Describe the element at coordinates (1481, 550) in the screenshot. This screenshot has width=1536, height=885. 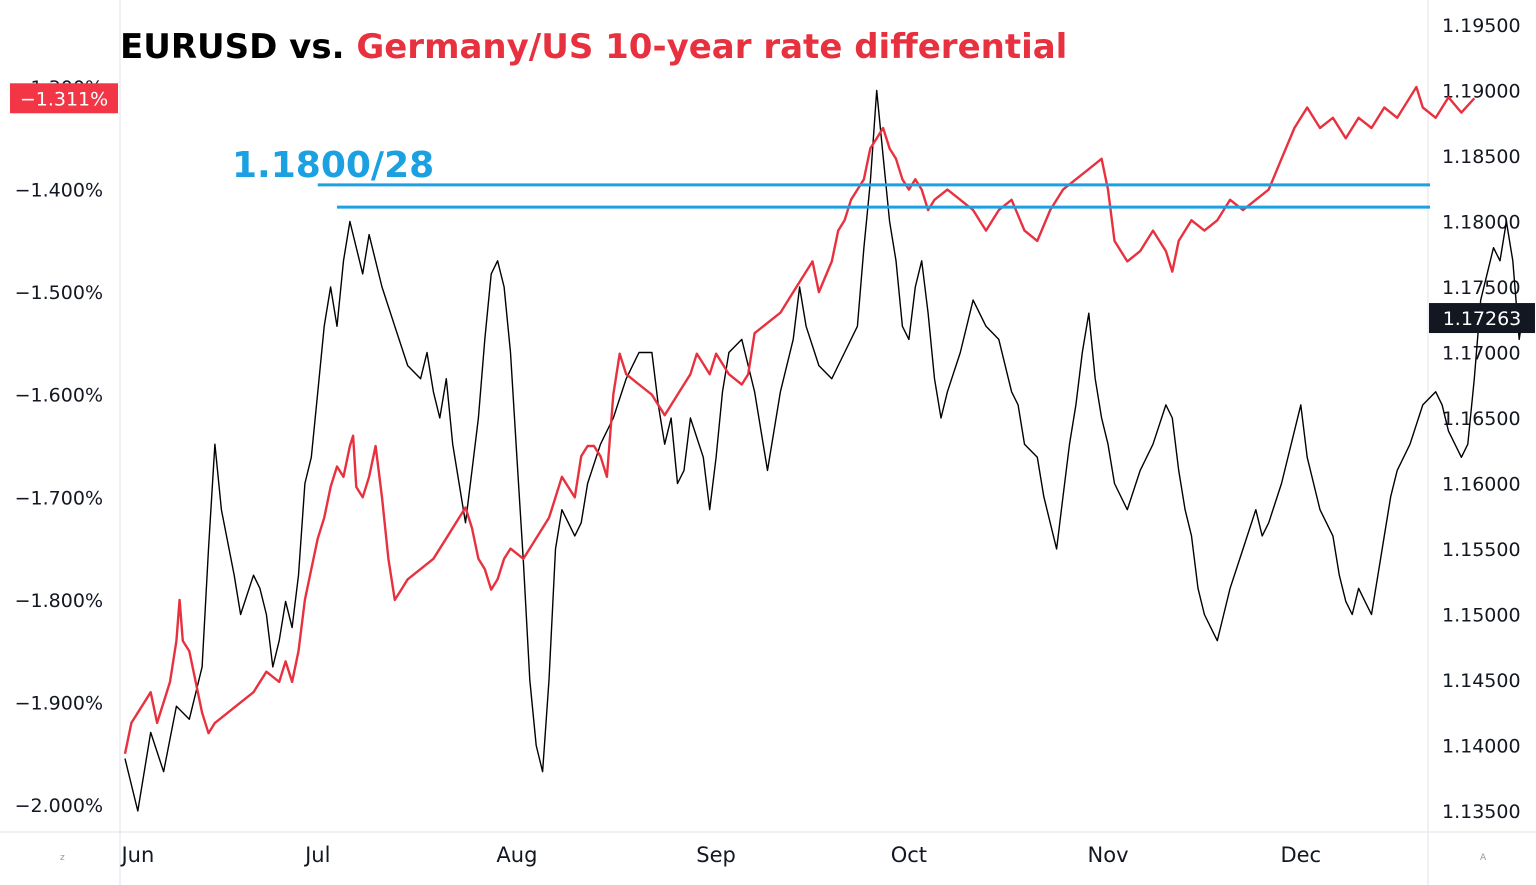
I see `right-tick-label: 1.15500` at that location.